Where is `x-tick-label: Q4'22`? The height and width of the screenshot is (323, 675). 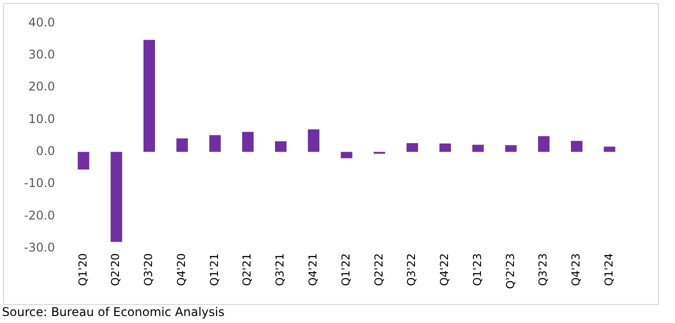
x-tick-label: Q4'22 is located at coordinates (445, 269).